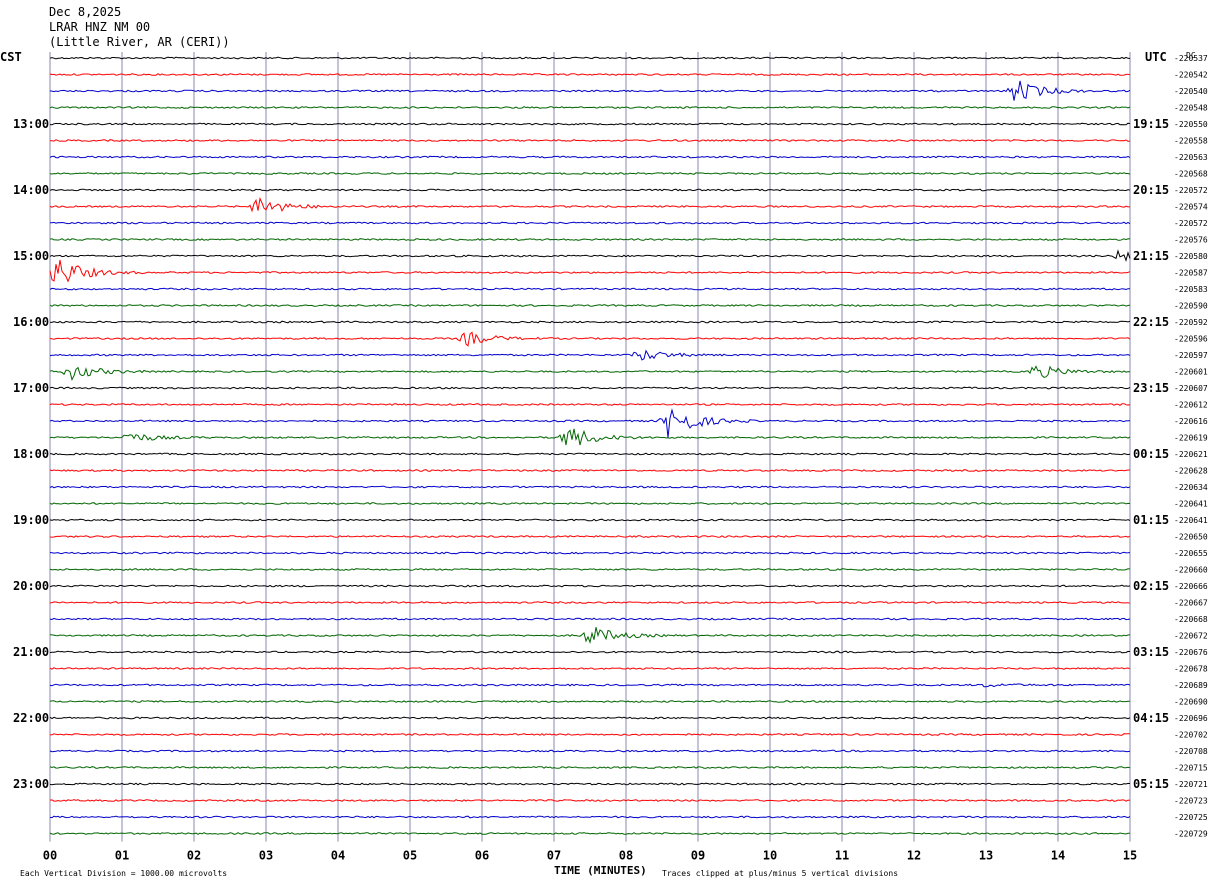 This screenshot has width=1210, height=886. What do you see at coordinates (1191, 273) in the screenshot?
I see `dc-offset-label: -220587` at bounding box center [1191, 273].